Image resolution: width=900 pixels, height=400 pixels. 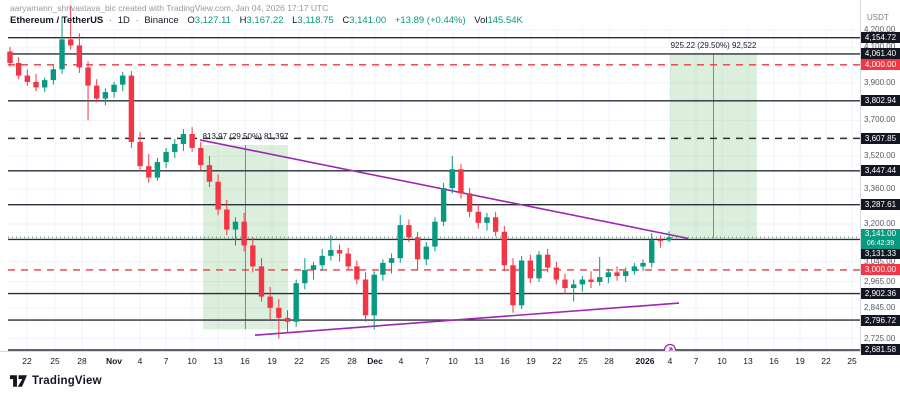 What do you see at coordinates (161, 20) in the screenshot?
I see `exchange-label: Binance` at bounding box center [161, 20].